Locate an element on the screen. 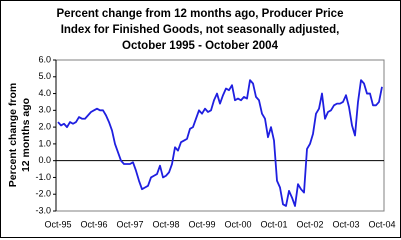 This screenshot has width=401, height=240. chart-title: October 1995 - October 2004 is located at coordinates (200, 46).